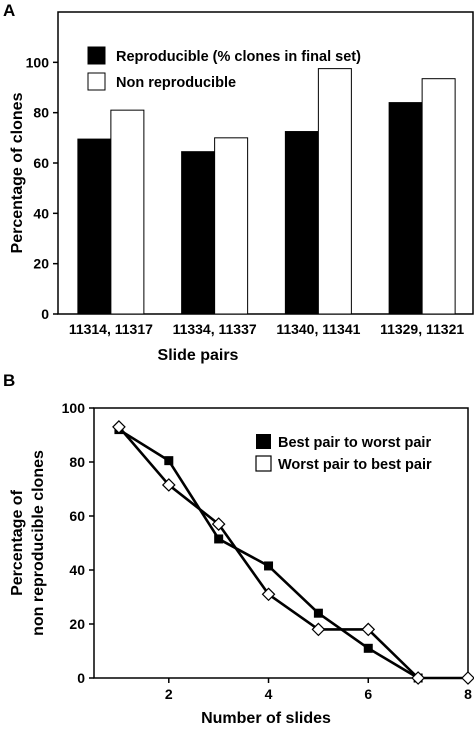 This screenshot has width=474, height=735. I want to click on panel-a-y-tick-label: 100, so click(38, 62).